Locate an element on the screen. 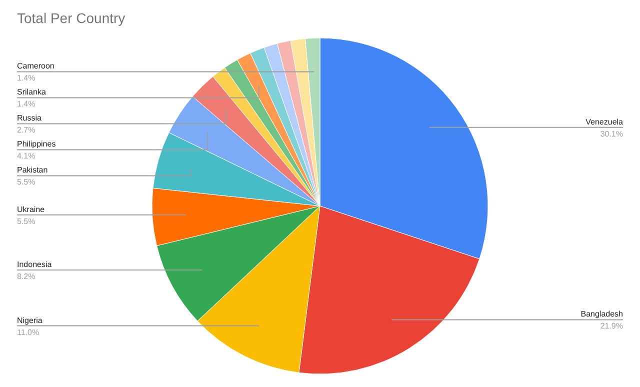 The width and height of the screenshot is (640, 387). slice-label: Srilanka is located at coordinates (31, 92).